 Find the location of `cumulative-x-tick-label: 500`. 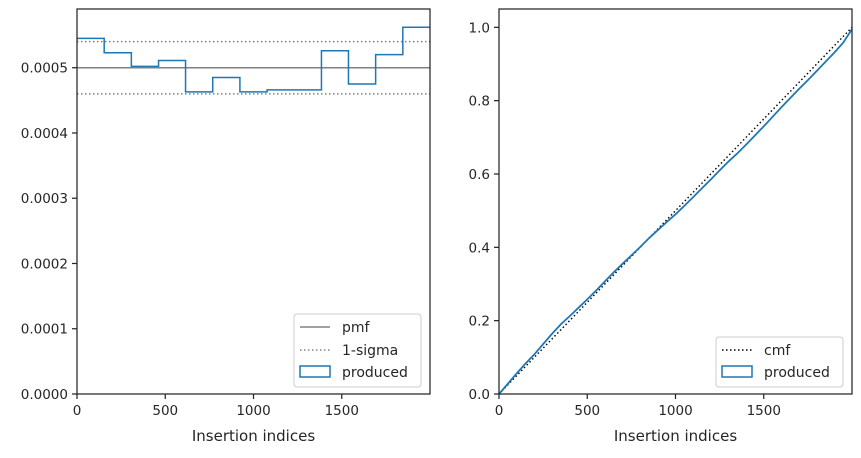

cumulative-x-tick-label: 500 is located at coordinates (587, 411).